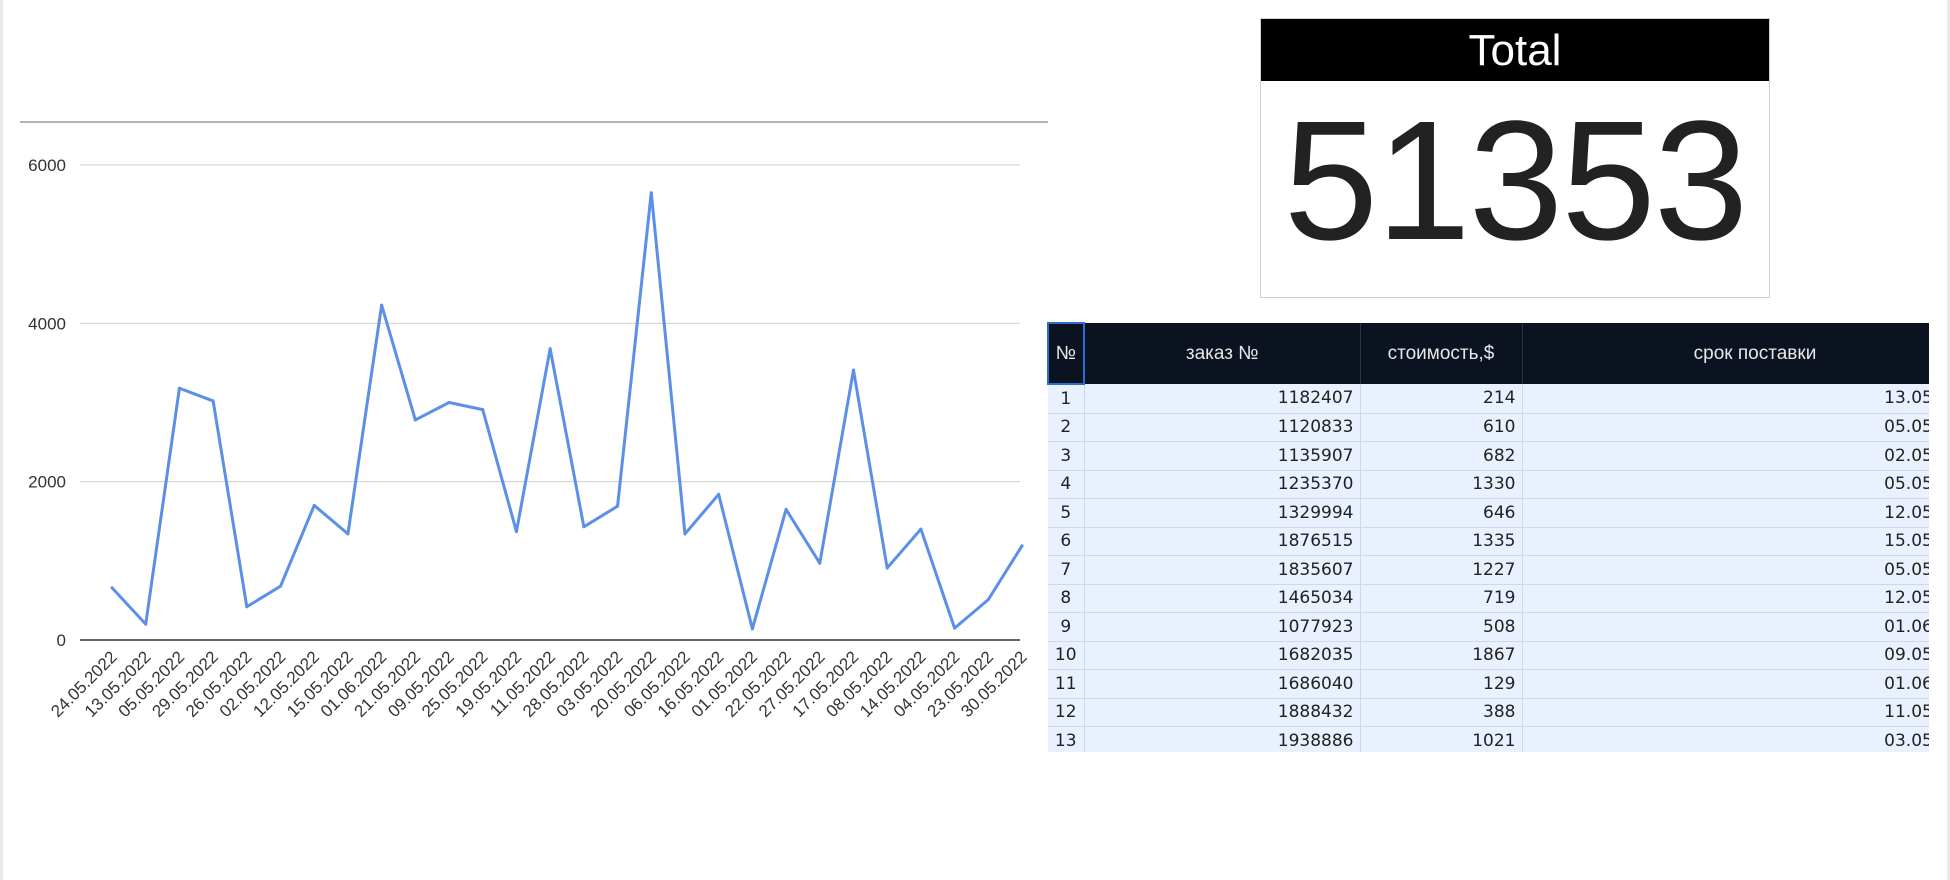  Describe the element at coordinates (1066, 427) in the screenshot. I see `cell-index: 2` at that location.